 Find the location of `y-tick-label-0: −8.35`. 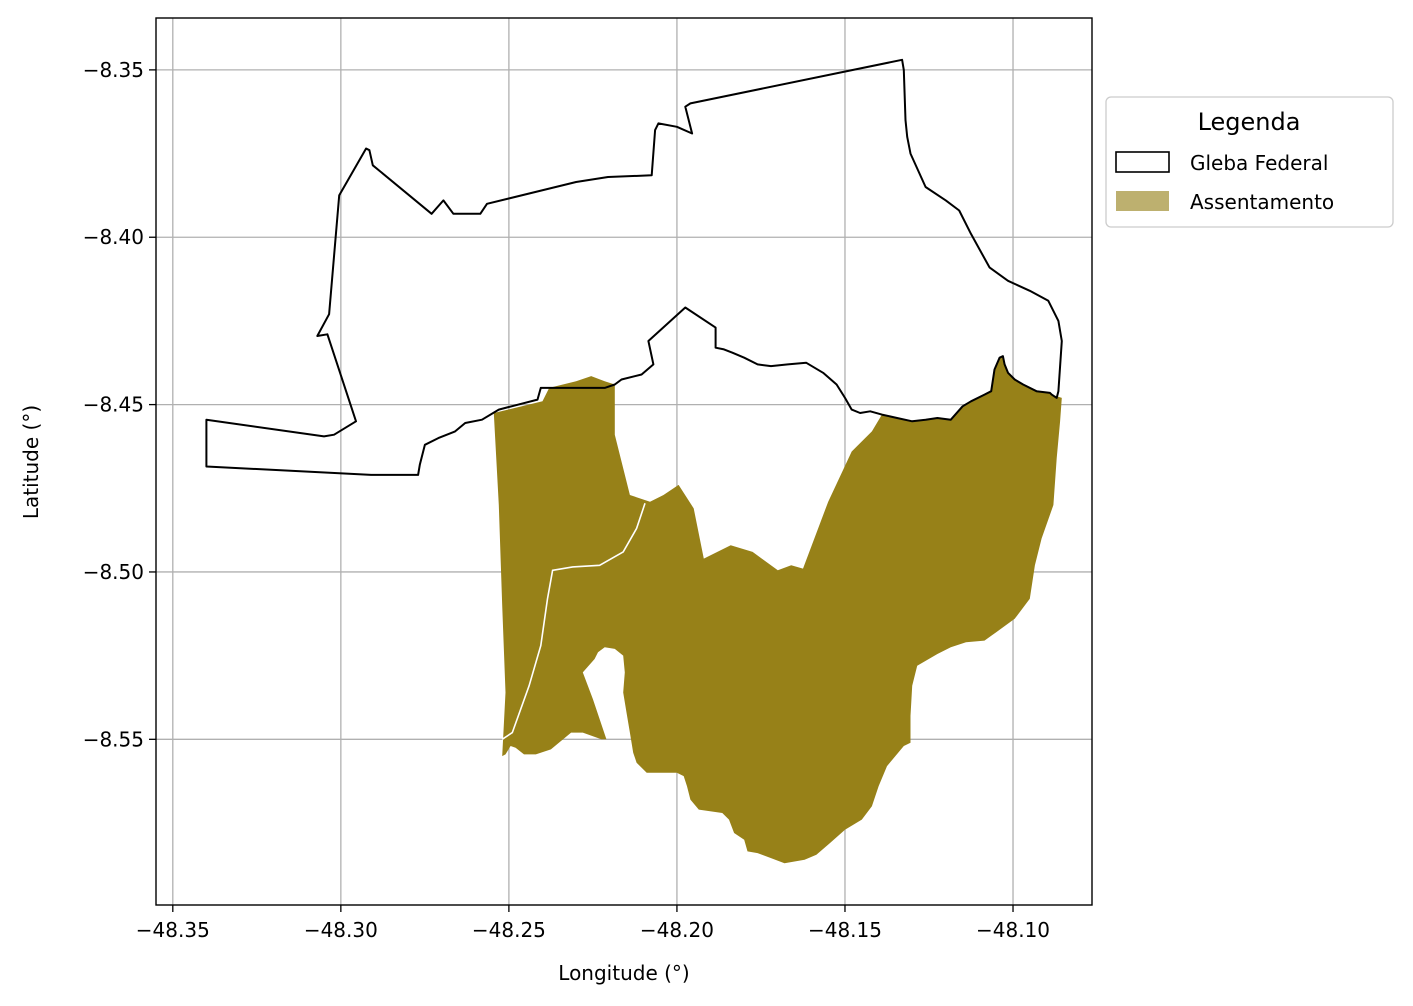

y-tick-label-0: −8.35 is located at coordinates (113, 70).